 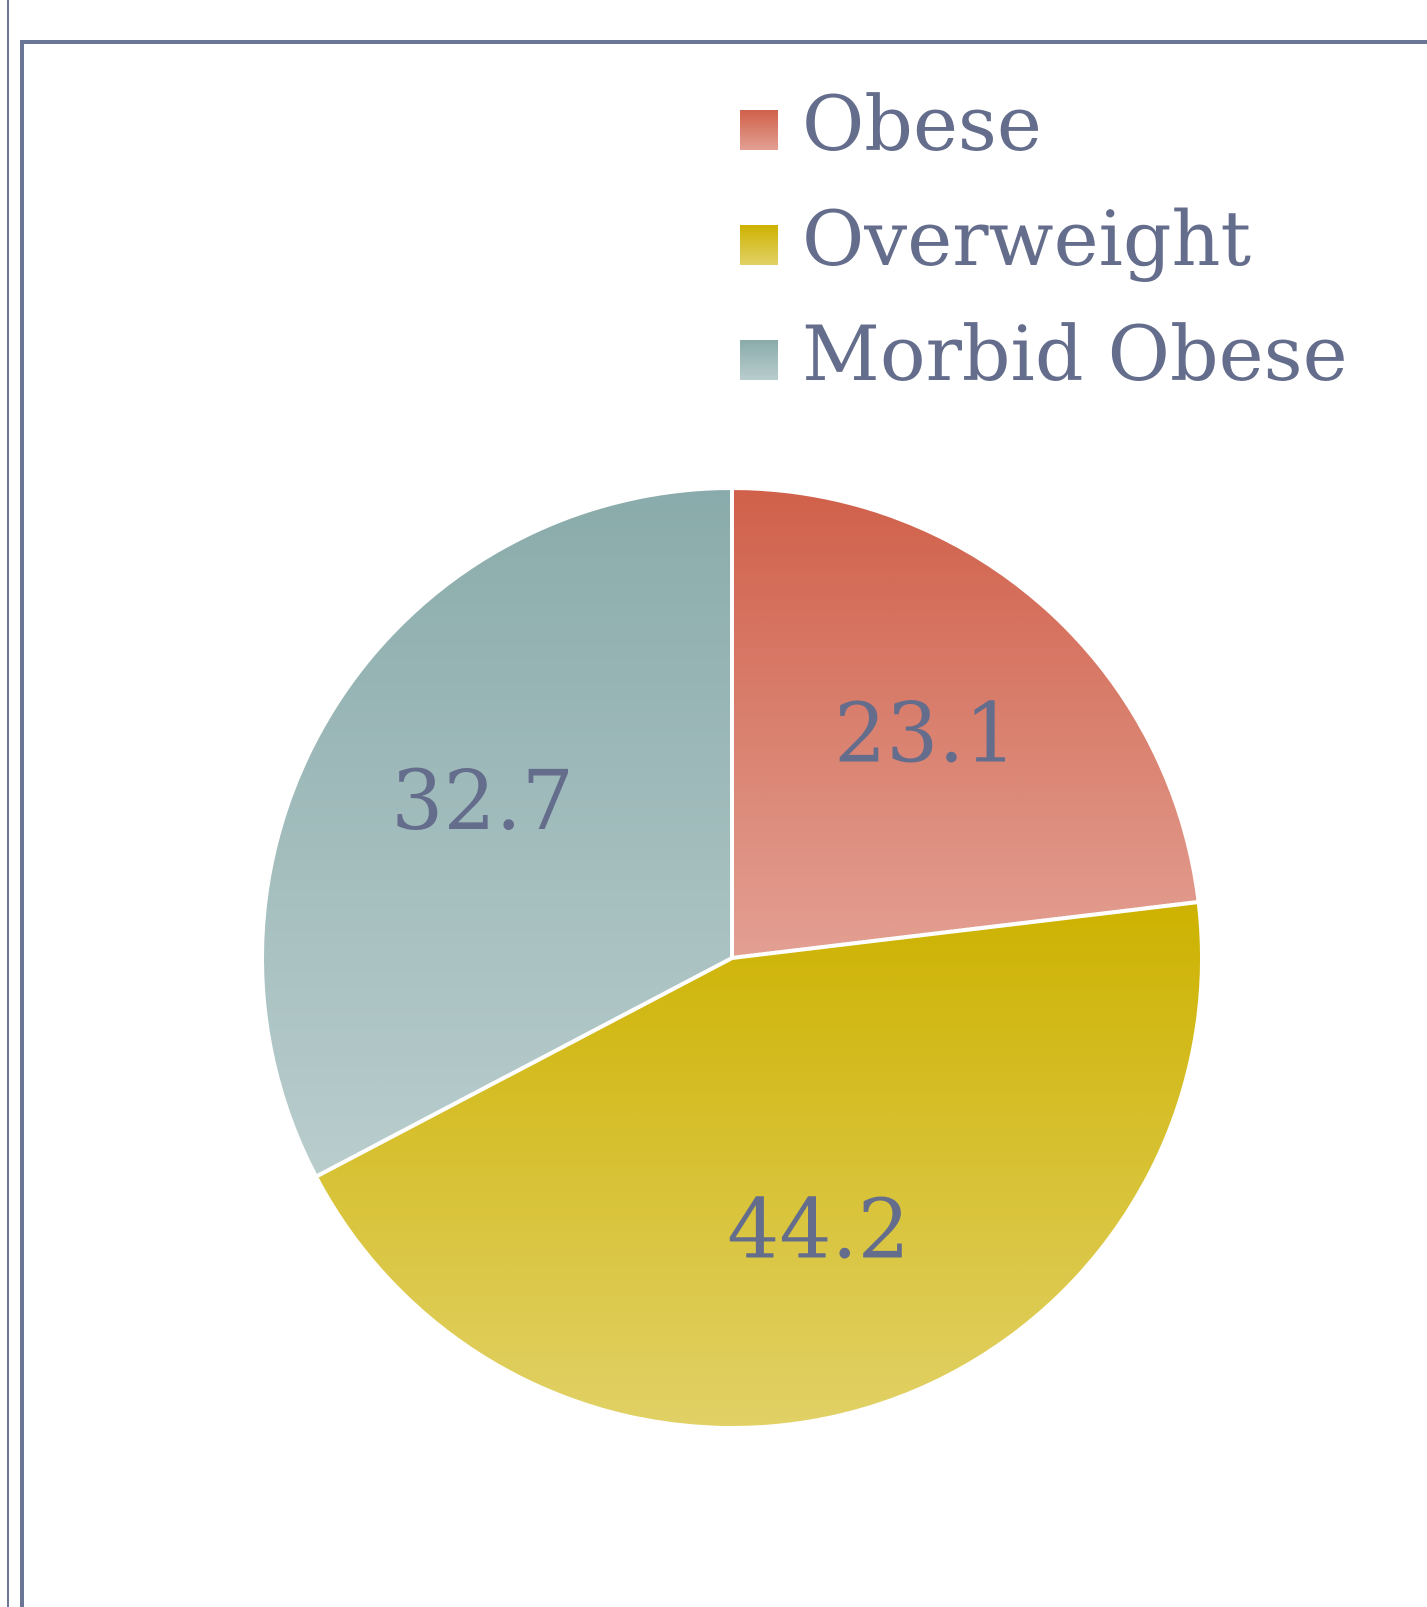 I want to click on data-label: 44.2, so click(x=818, y=1230).